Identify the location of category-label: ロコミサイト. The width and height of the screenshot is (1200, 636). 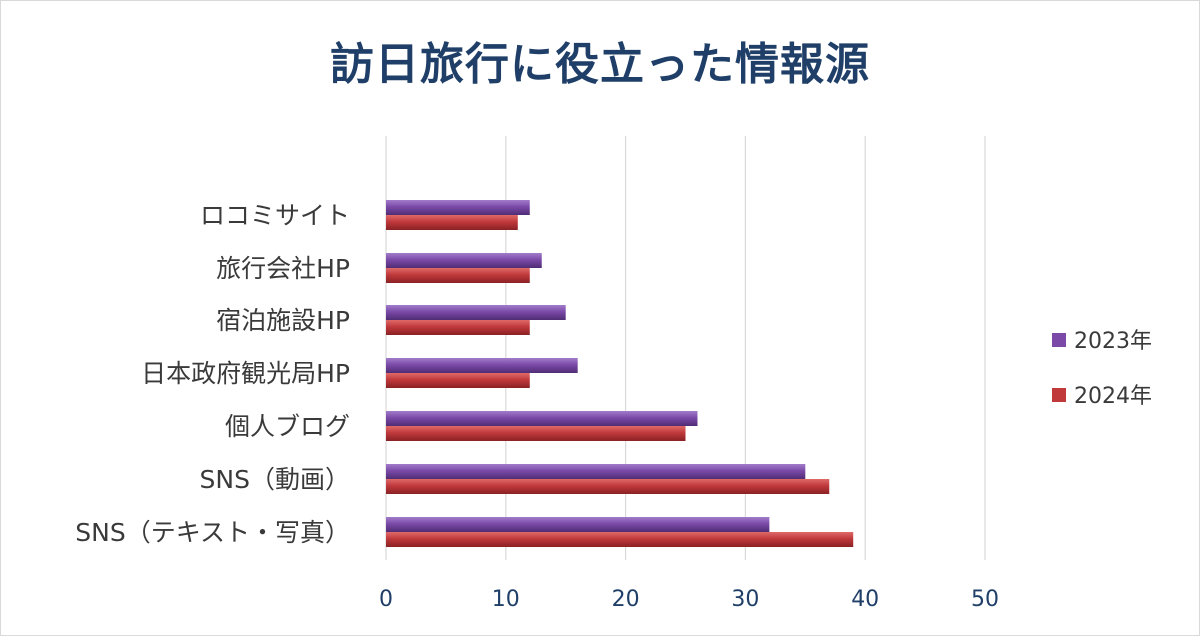
(275, 215).